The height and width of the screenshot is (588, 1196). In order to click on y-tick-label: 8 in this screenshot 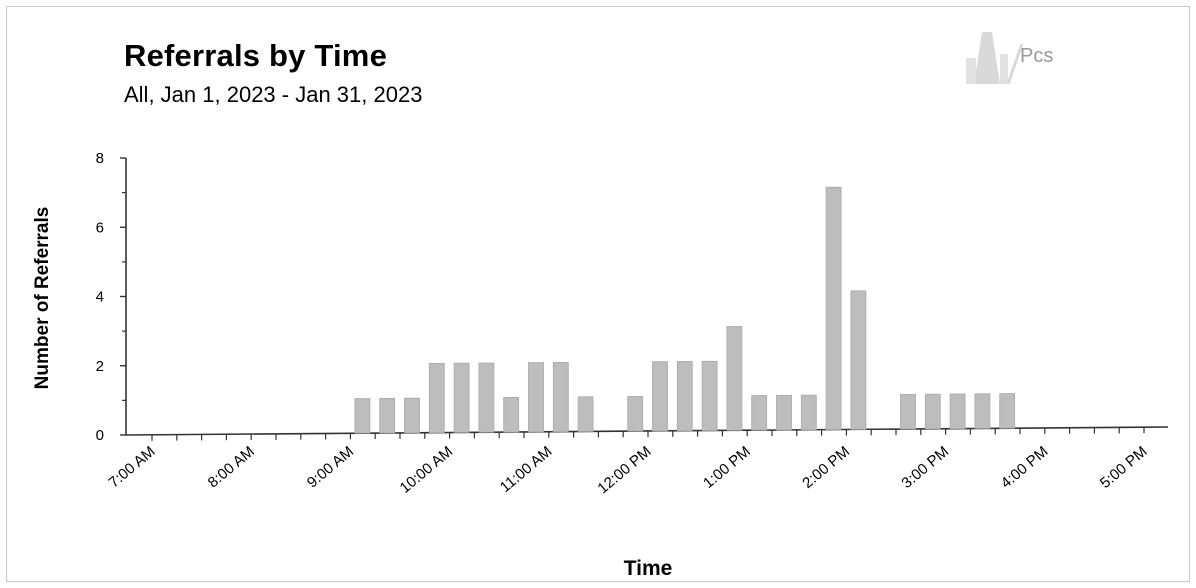, I will do `click(100, 158)`.